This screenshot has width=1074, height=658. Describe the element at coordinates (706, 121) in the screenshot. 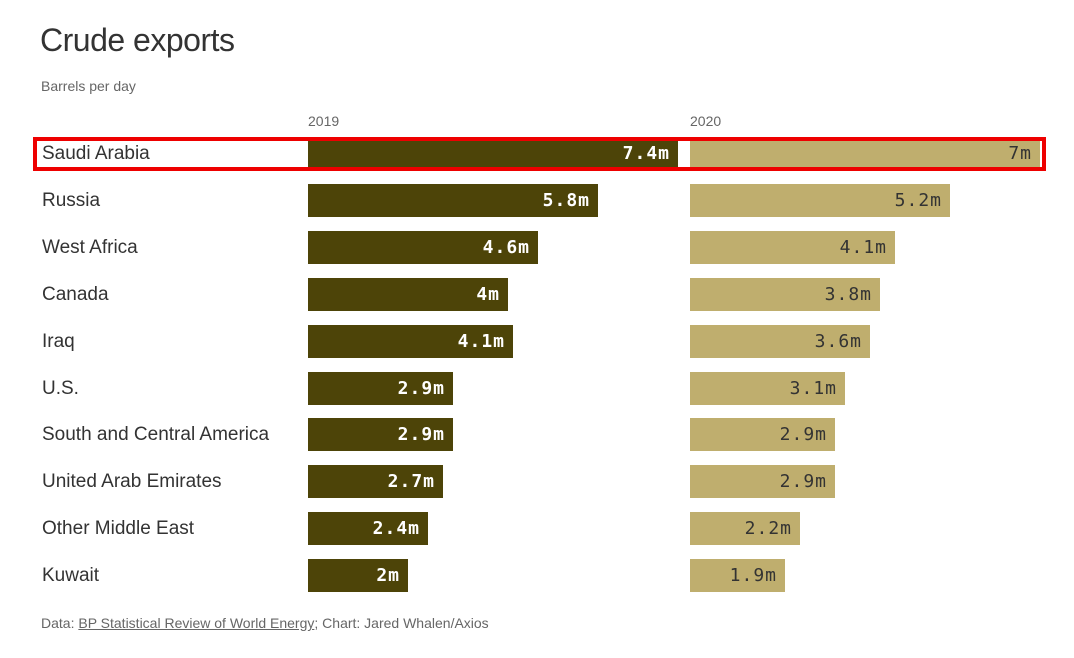

I see `series-label-2020: 2020` at that location.